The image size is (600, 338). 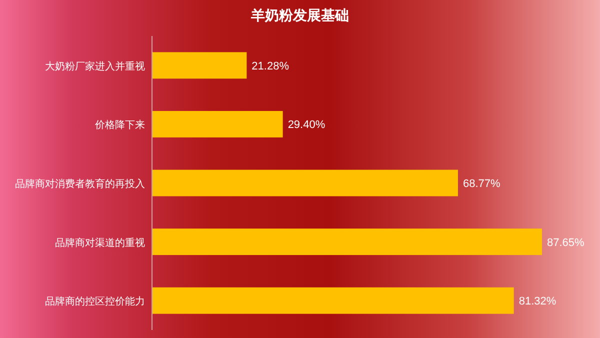 I want to click on y-tick-label: 价格降下来, so click(x=119, y=125).